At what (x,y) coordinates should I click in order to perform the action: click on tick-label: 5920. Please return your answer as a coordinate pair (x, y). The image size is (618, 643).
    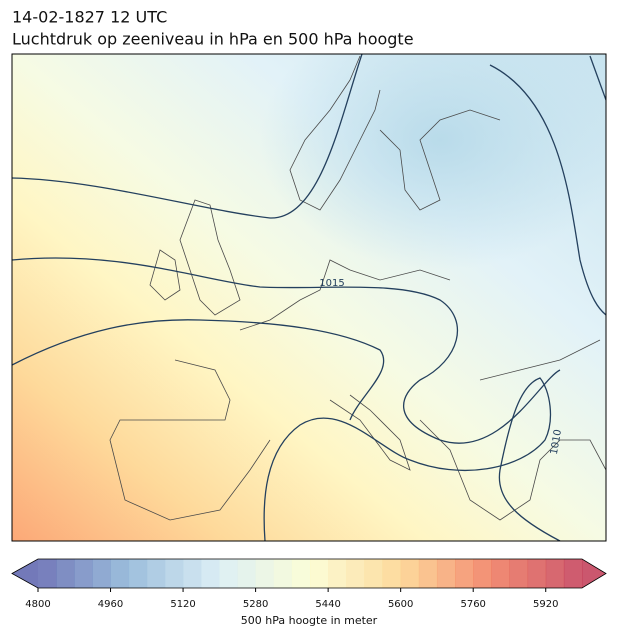
    Looking at the image, I should click on (545, 604).